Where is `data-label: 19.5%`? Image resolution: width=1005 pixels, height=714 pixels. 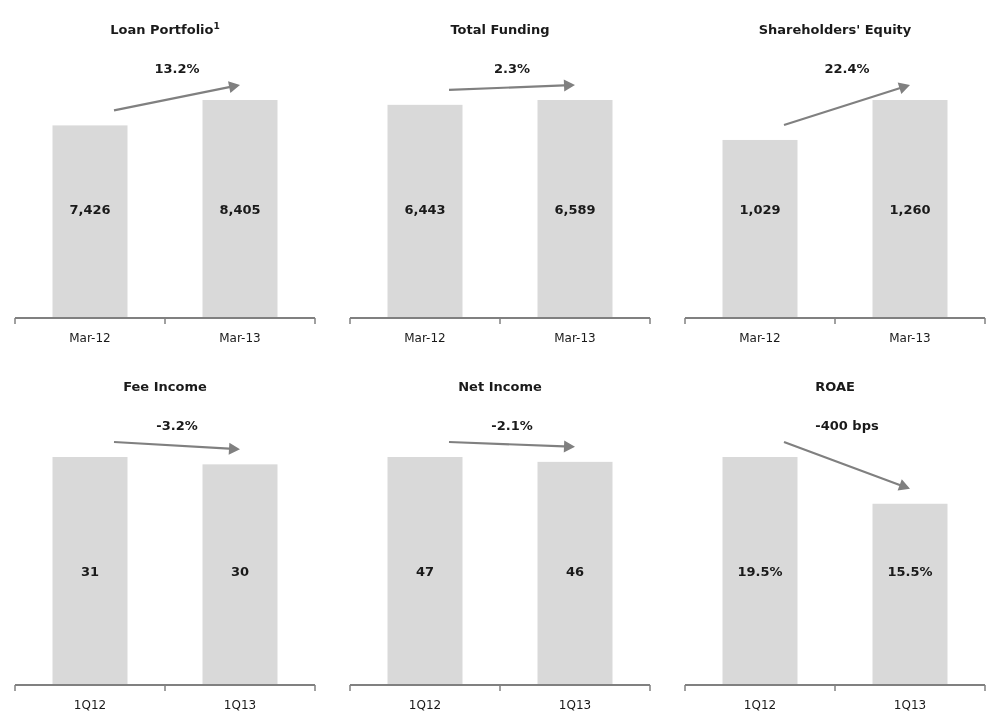
data-label: 19.5% is located at coordinates (760, 571).